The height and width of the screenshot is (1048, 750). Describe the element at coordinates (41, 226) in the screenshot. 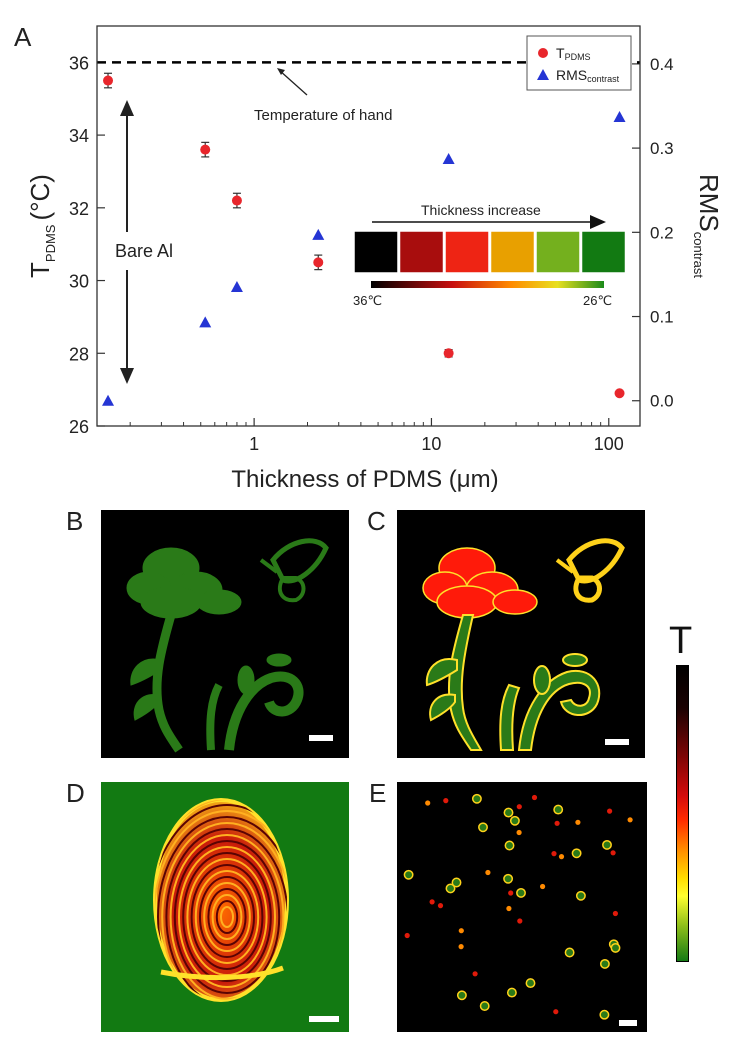

I see `y-axis-title: TPDMS (°C)` at that location.